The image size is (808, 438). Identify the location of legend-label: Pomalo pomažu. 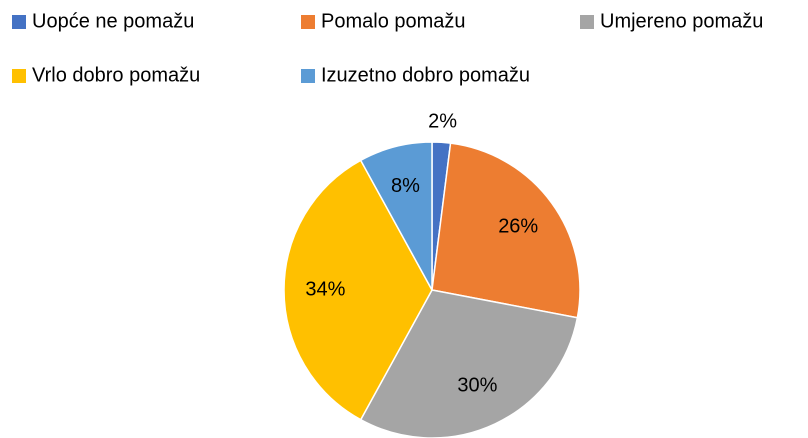
(393, 21).